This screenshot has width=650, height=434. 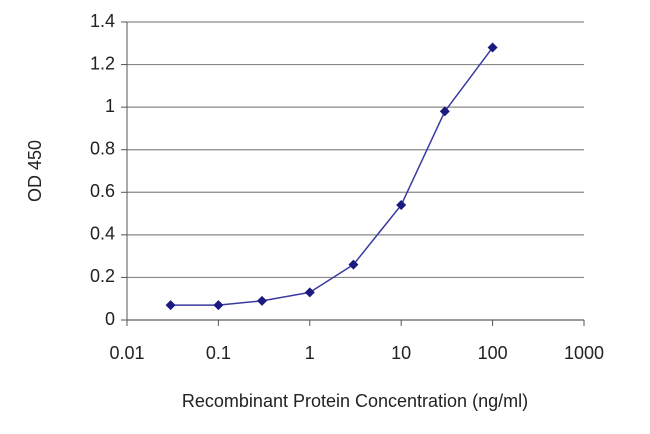 What do you see at coordinates (126, 353) in the screenshot?
I see `x-tick-label: 0.01` at bounding box center [126, 353].